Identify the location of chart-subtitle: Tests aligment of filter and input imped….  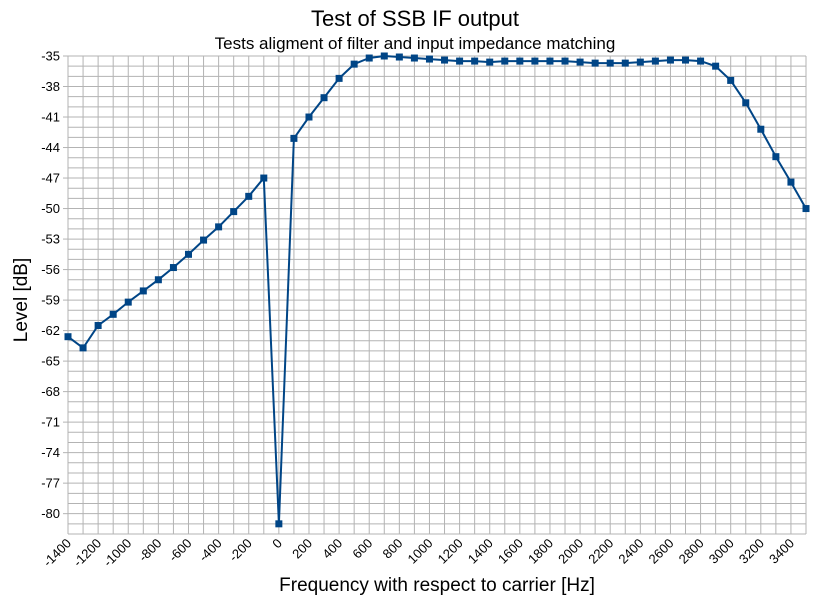
(415, 43).